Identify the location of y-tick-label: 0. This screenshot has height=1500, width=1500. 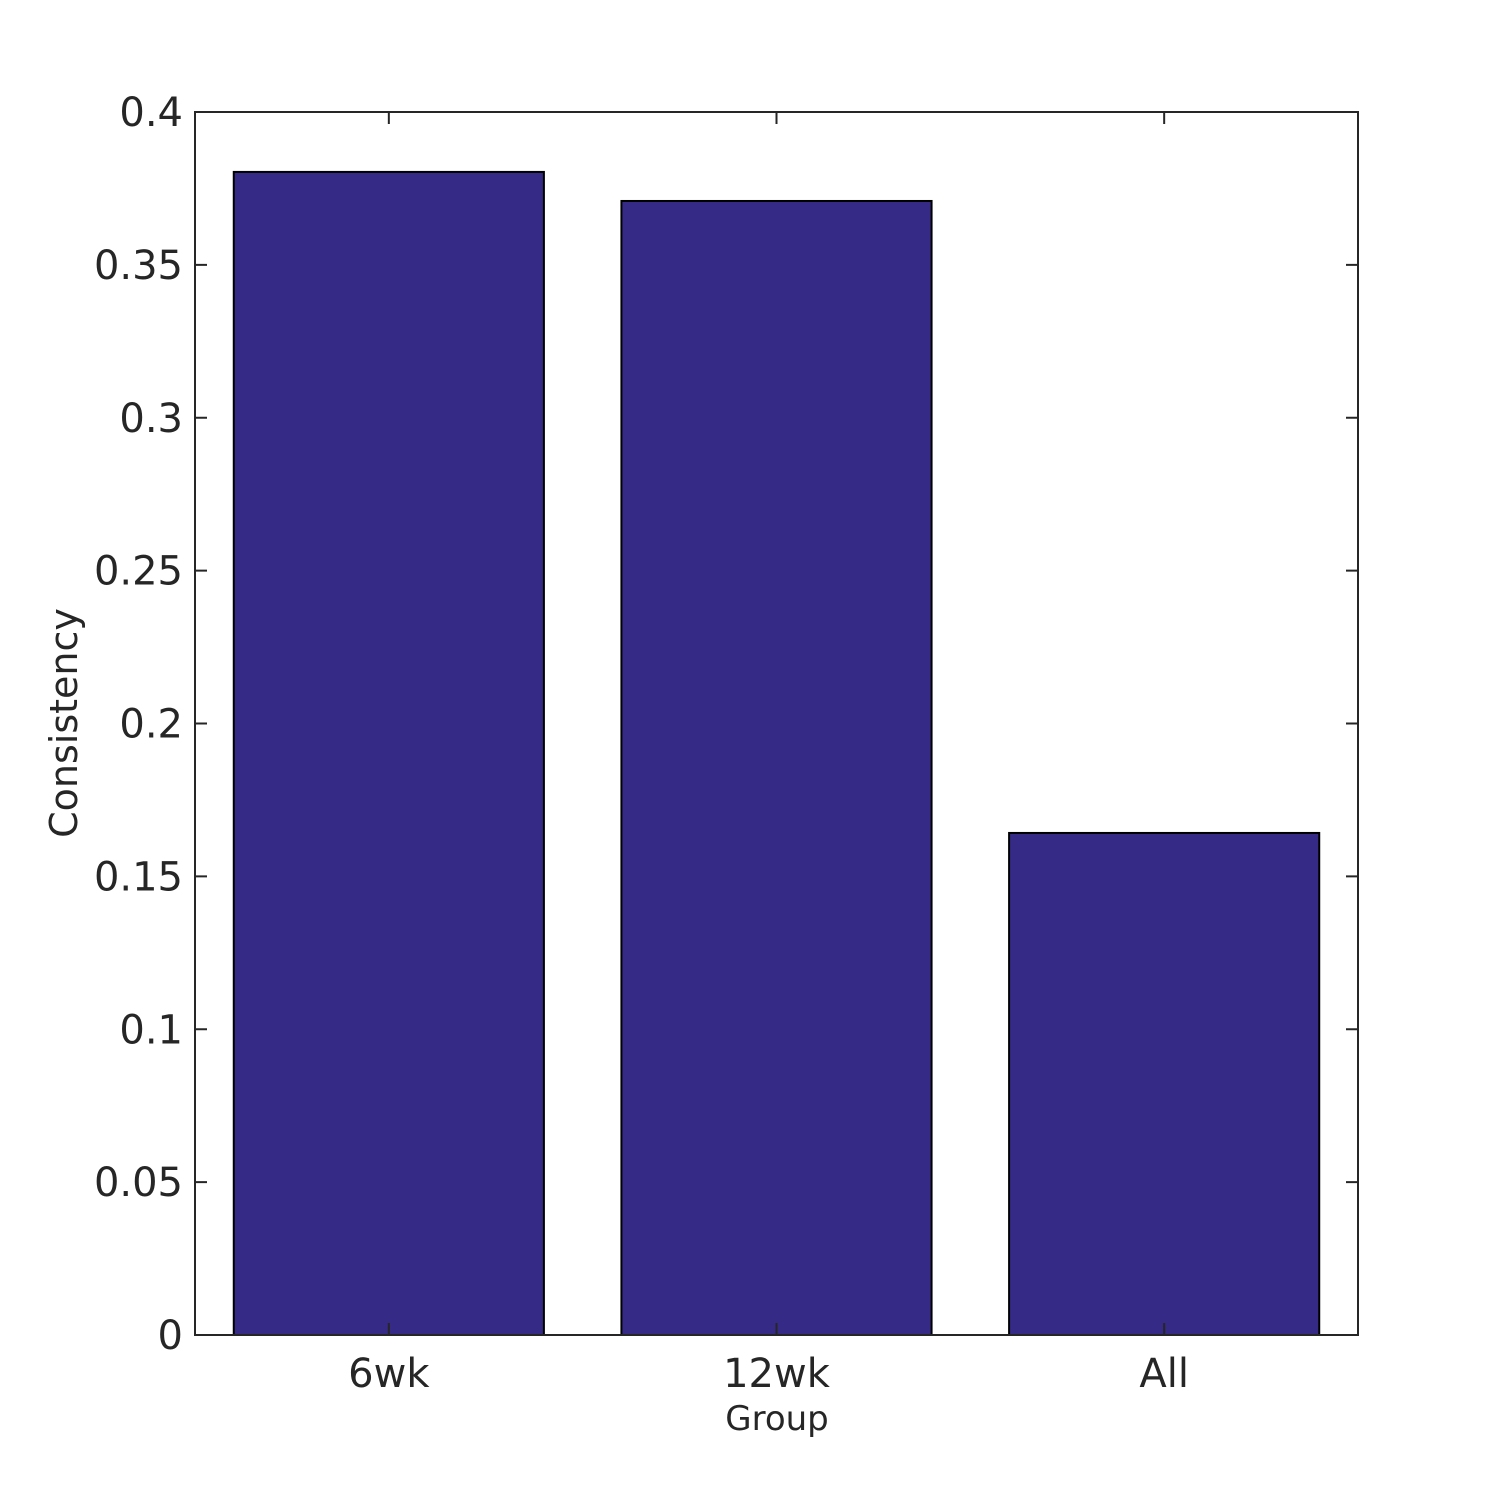
(170, 1336).